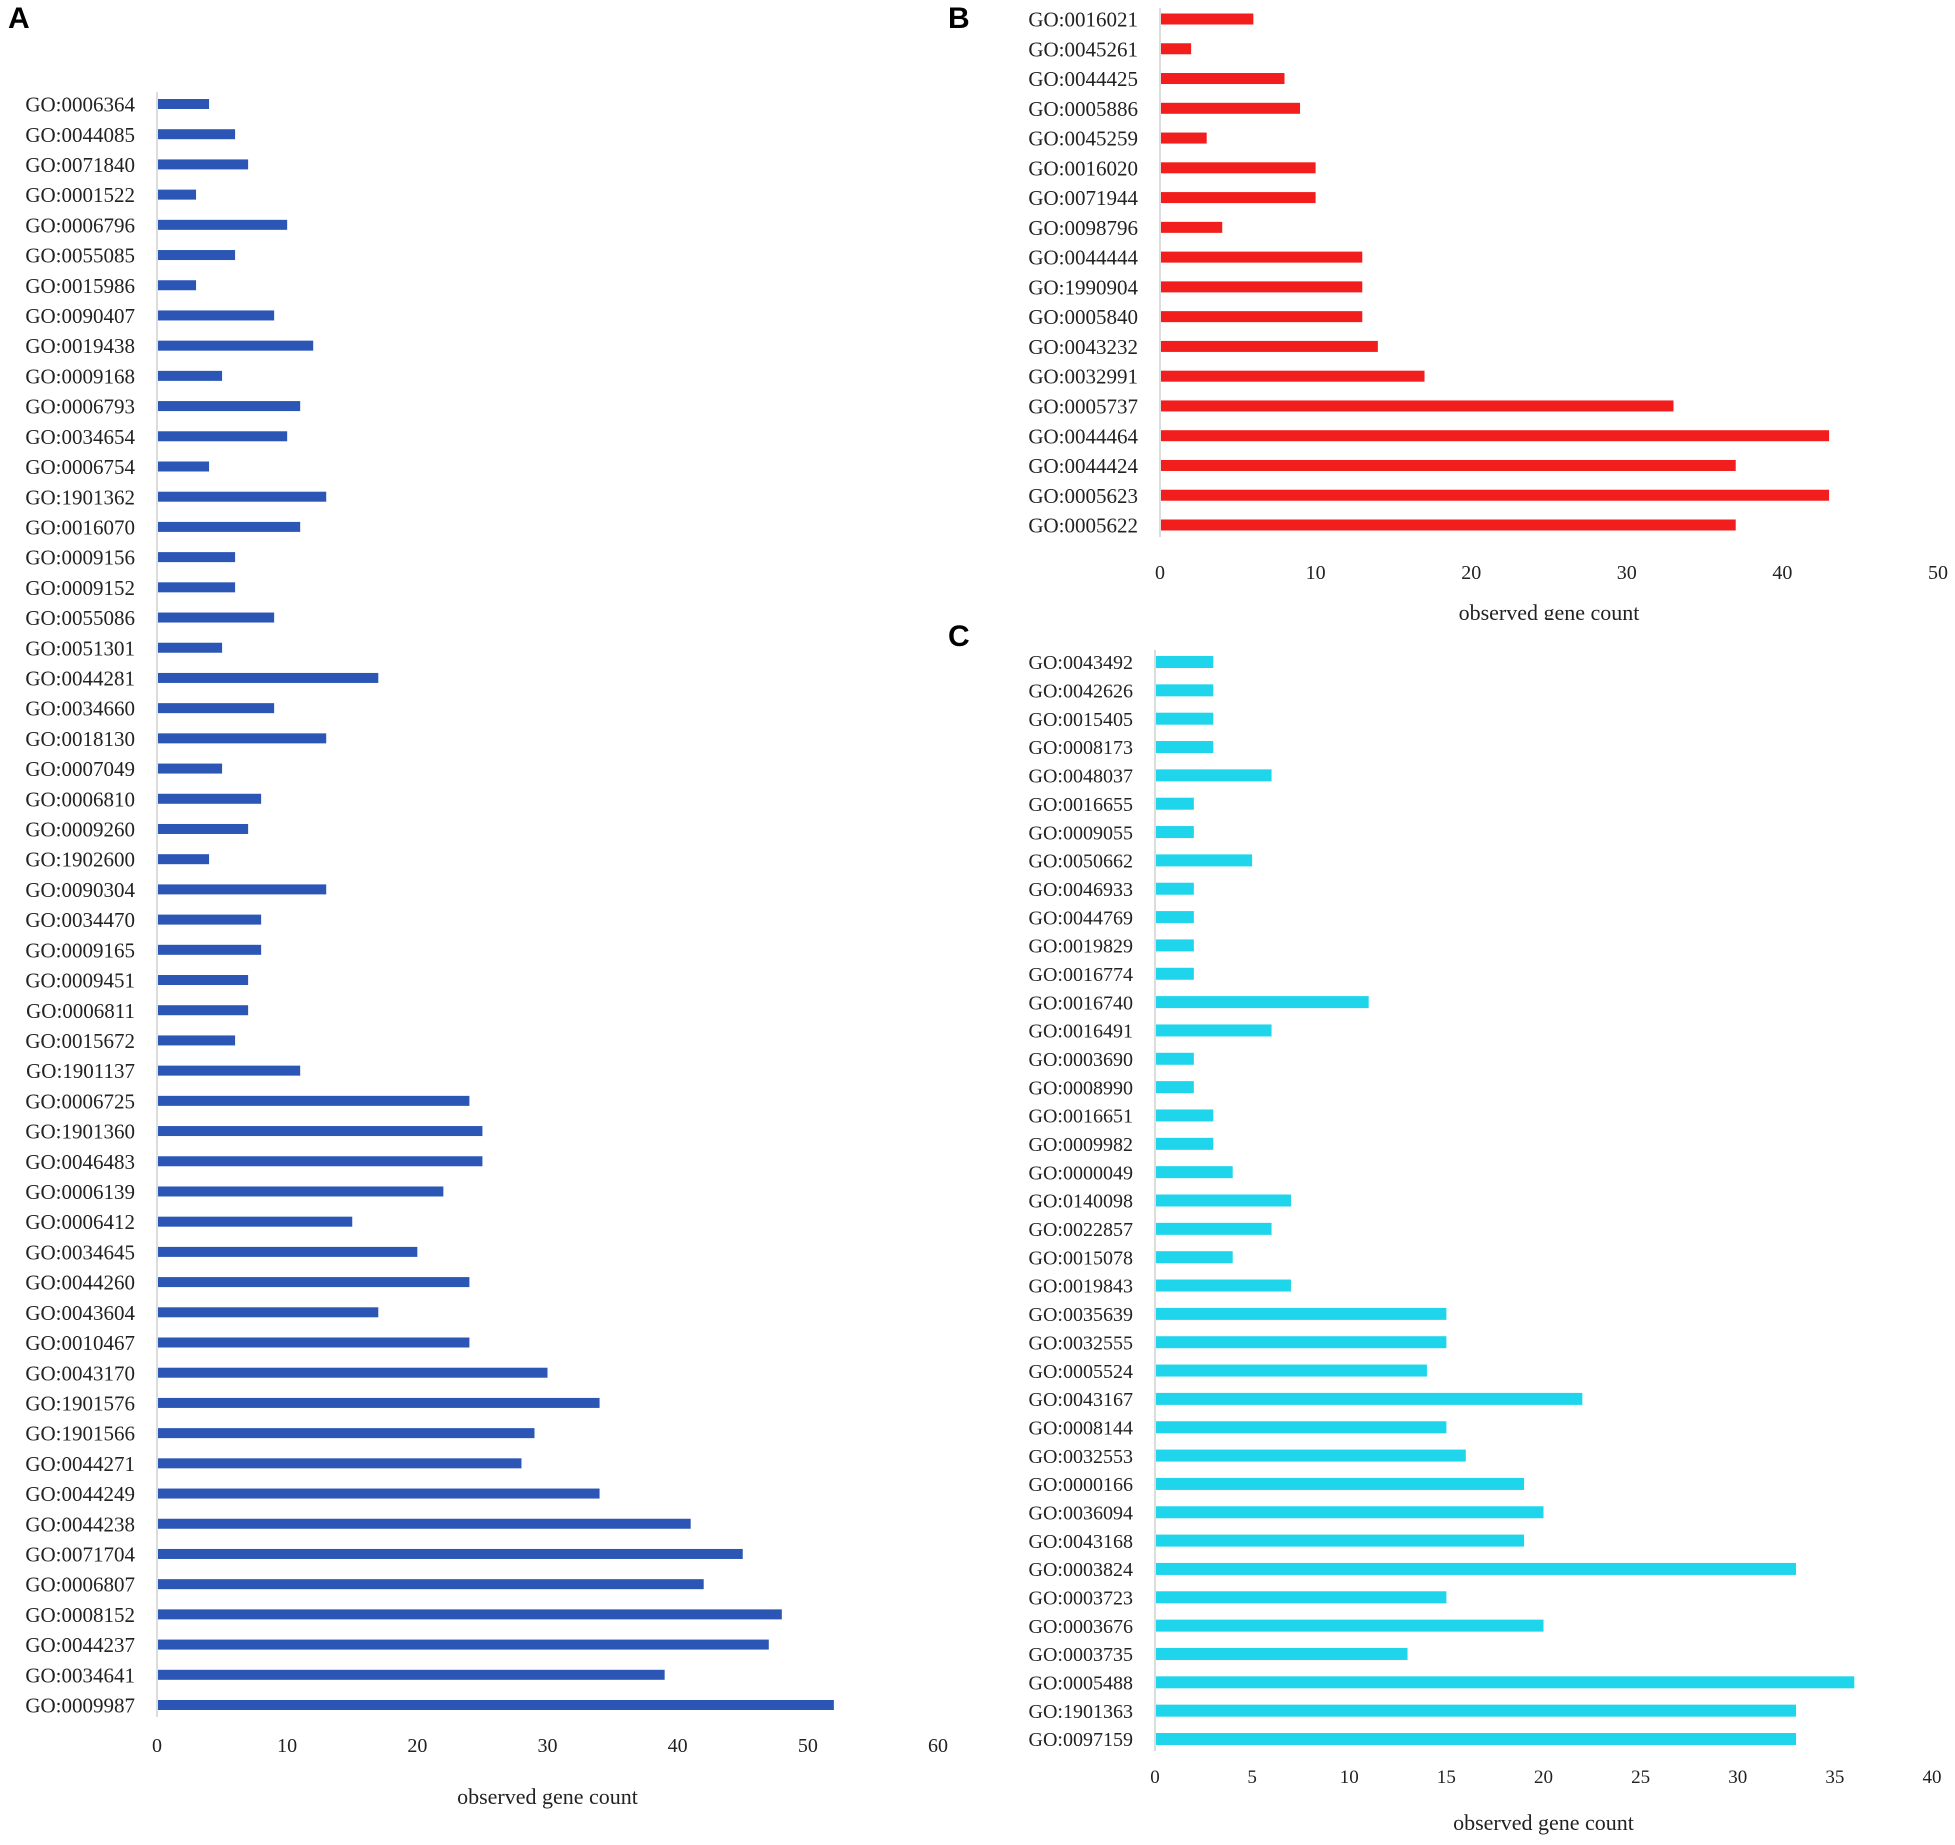 The height and width of the screenshot is (1845, 1955). Describe the element at coordinates (80, 1373) in the screenshot. I see `category-label: GO:0043170` at that location.